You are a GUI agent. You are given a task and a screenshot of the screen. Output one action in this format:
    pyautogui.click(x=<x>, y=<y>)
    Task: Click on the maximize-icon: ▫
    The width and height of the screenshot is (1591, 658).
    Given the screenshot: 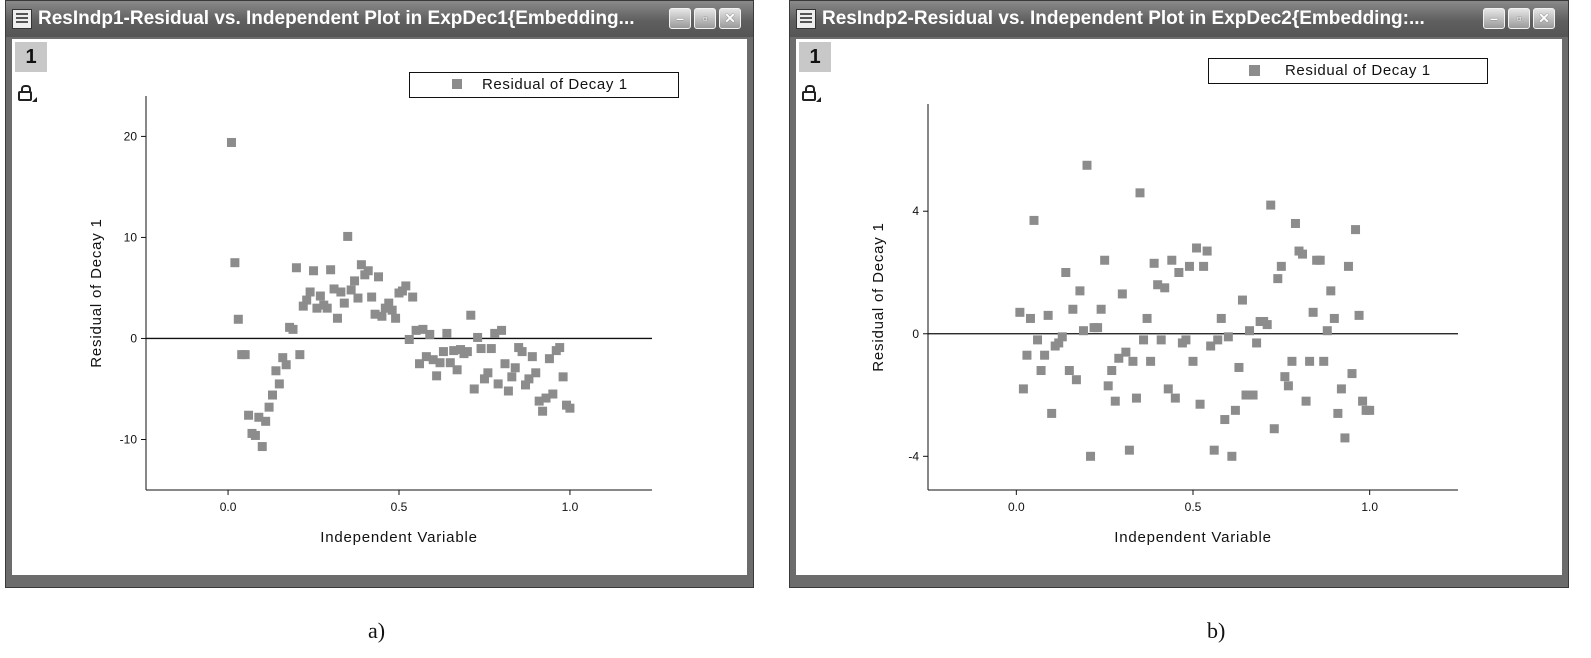 What is the action you would take?
    pyautogui.click(x=1519, y=18)
    